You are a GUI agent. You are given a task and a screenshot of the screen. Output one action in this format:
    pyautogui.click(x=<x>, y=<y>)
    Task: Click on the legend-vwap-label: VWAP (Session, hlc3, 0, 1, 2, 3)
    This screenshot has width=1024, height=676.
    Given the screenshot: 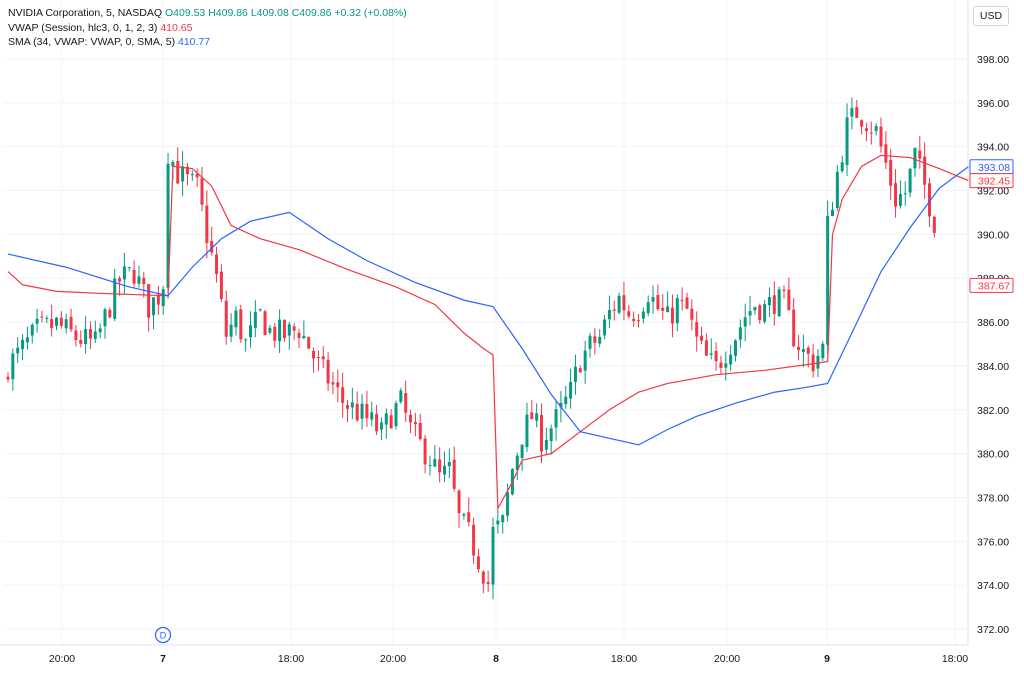 What is the action you would take?
    pyautogui.click(x=83, y=27)
    